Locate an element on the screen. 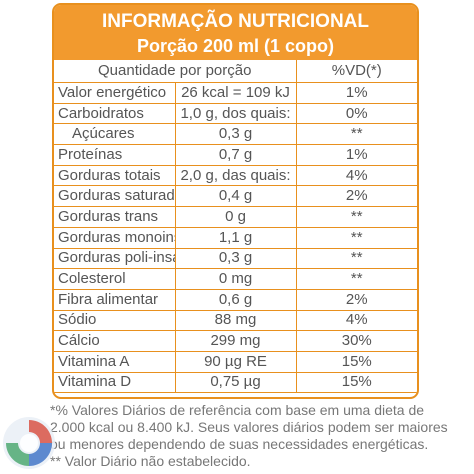 The height and width of the screenshot is (474, 474). nutrient-amount: 90 µg RE is located at coordinates (235, 361).